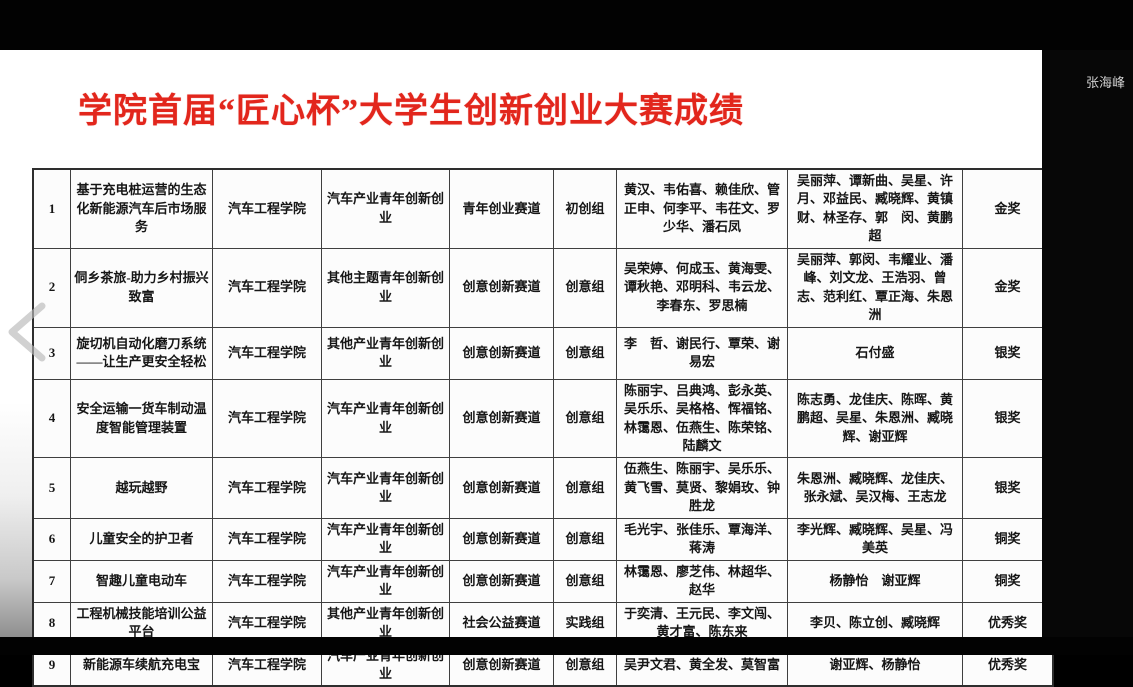 Image resolution: width=1133 pixels, height=687 pixels. What do you see at coordinates (875, 488) in the screenshot?
I see `cell-advisors: 朱恩洲、臧晓辉、龙佳庆、张永斌、吴汉梅、王志龙` at bounding box center [875, 488].